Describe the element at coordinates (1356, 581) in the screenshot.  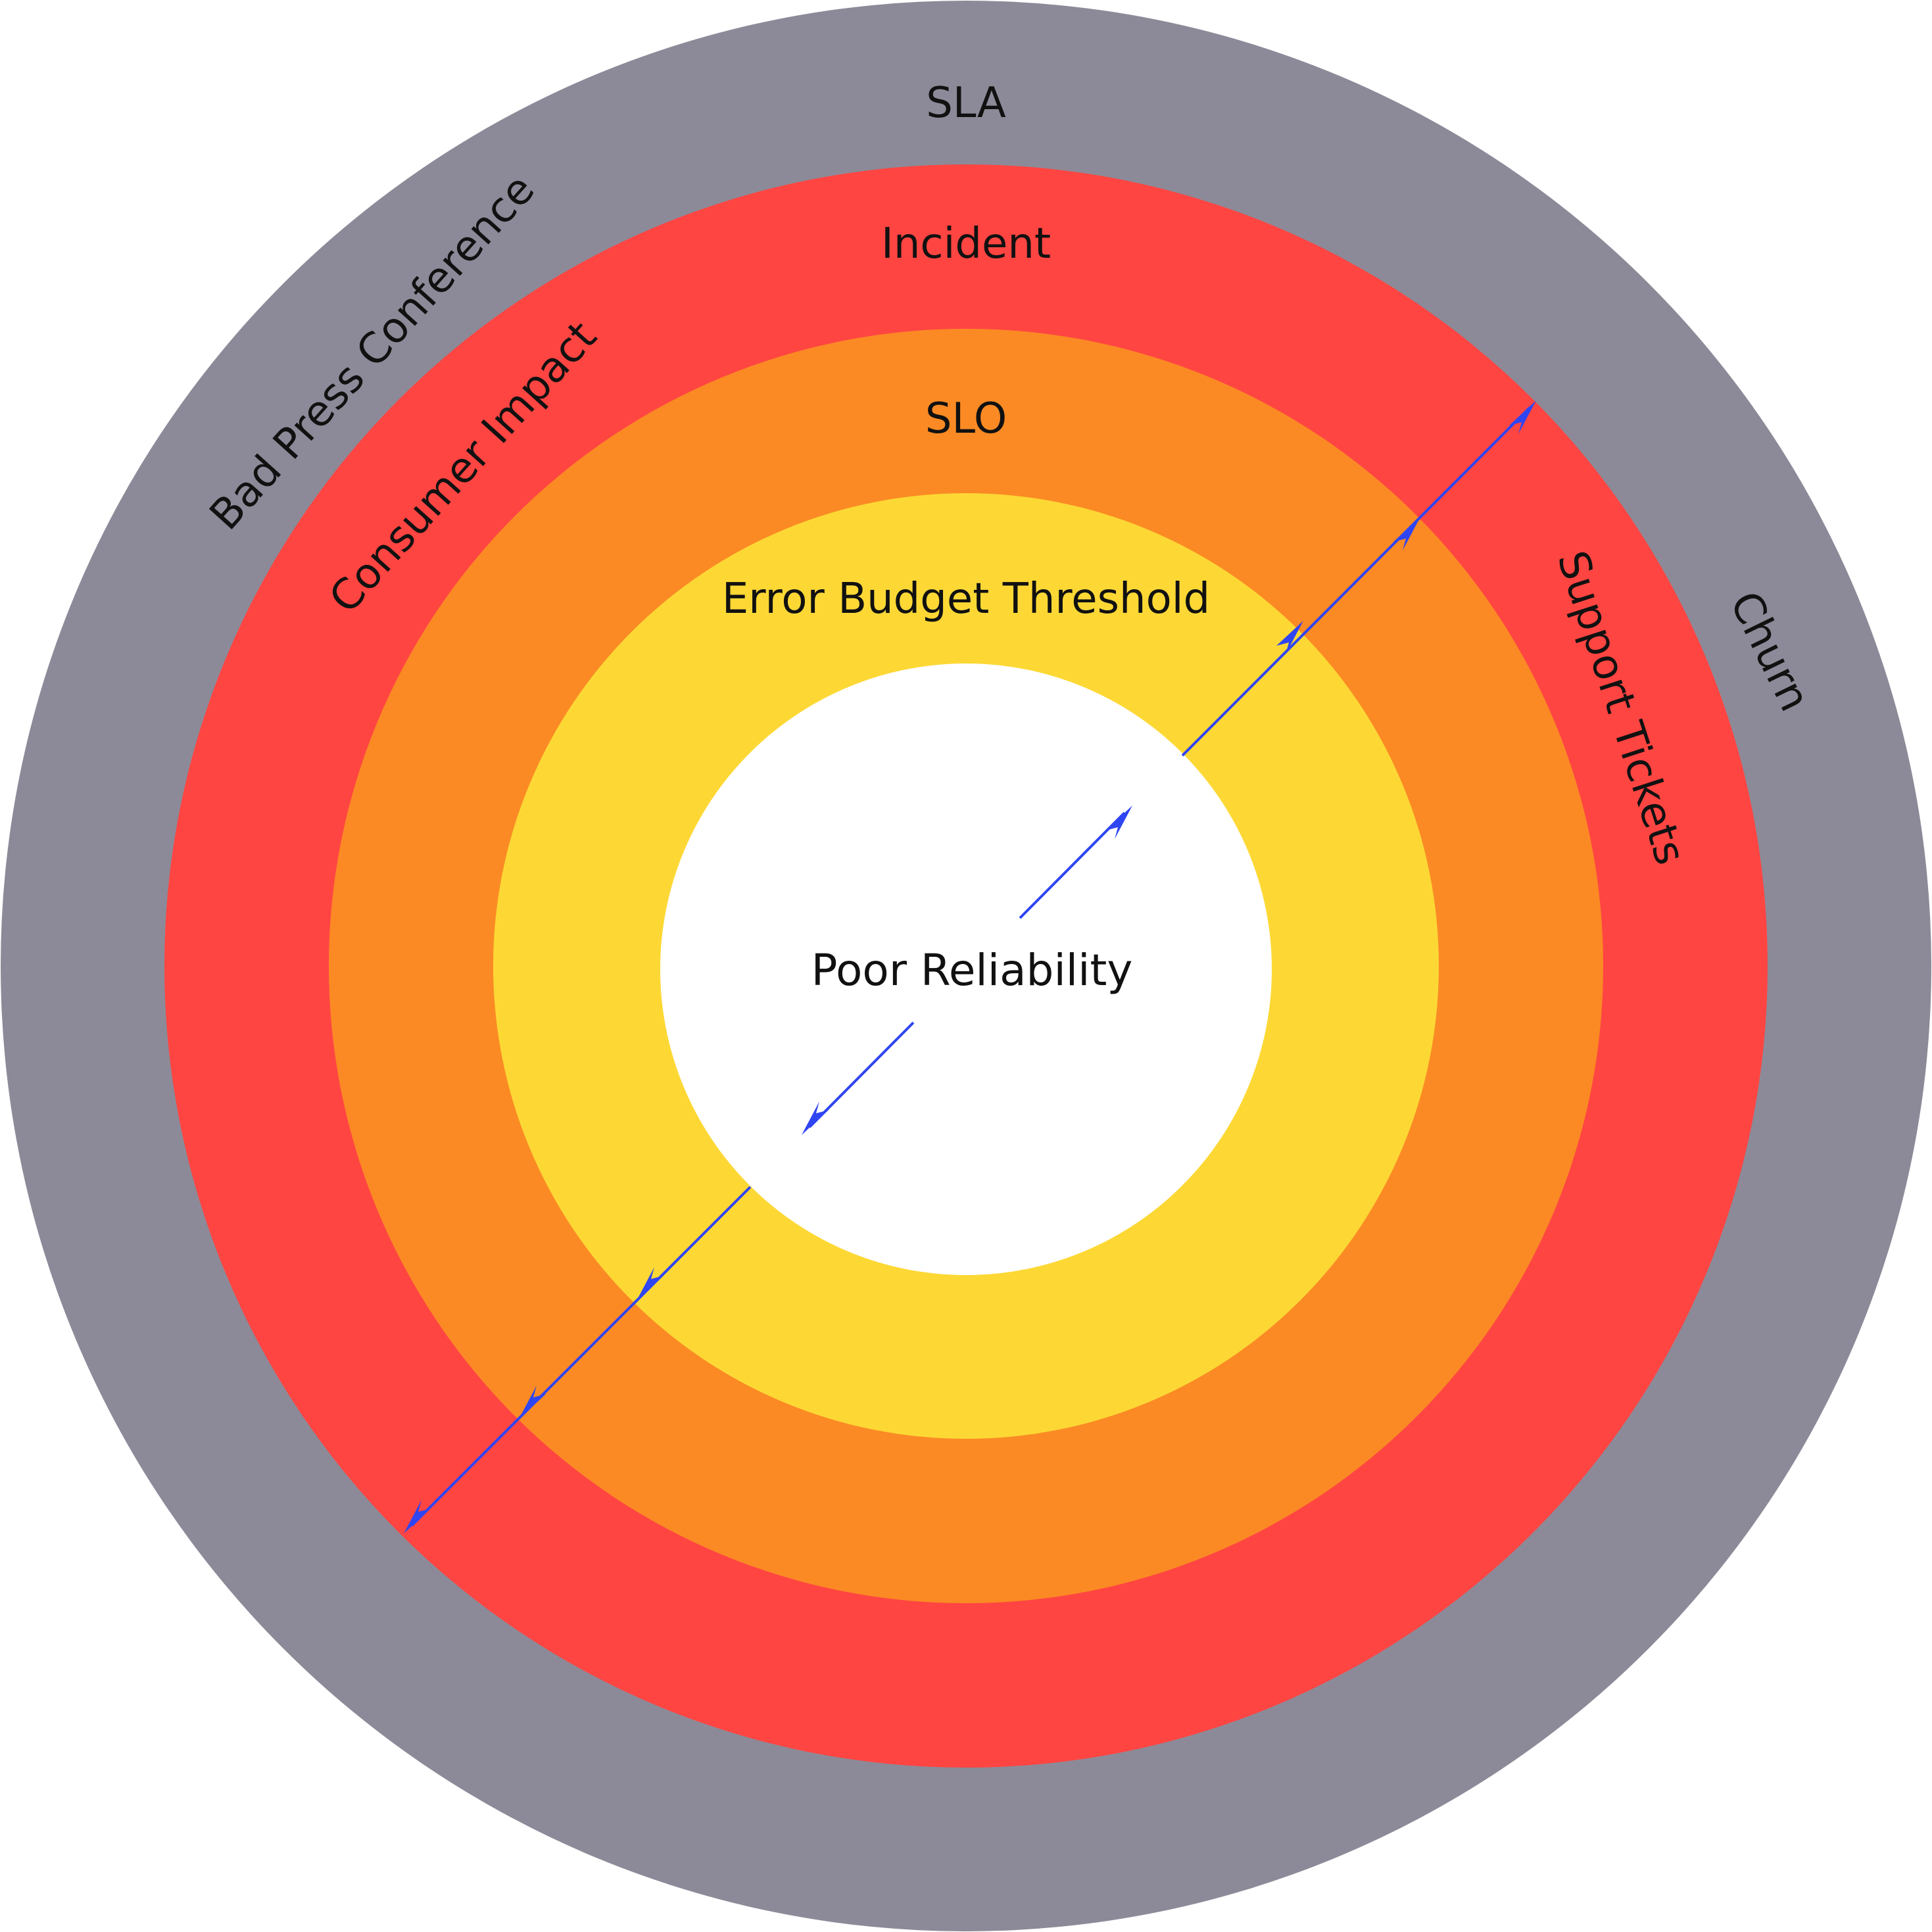
I see `arrow-line-upper` at that location.